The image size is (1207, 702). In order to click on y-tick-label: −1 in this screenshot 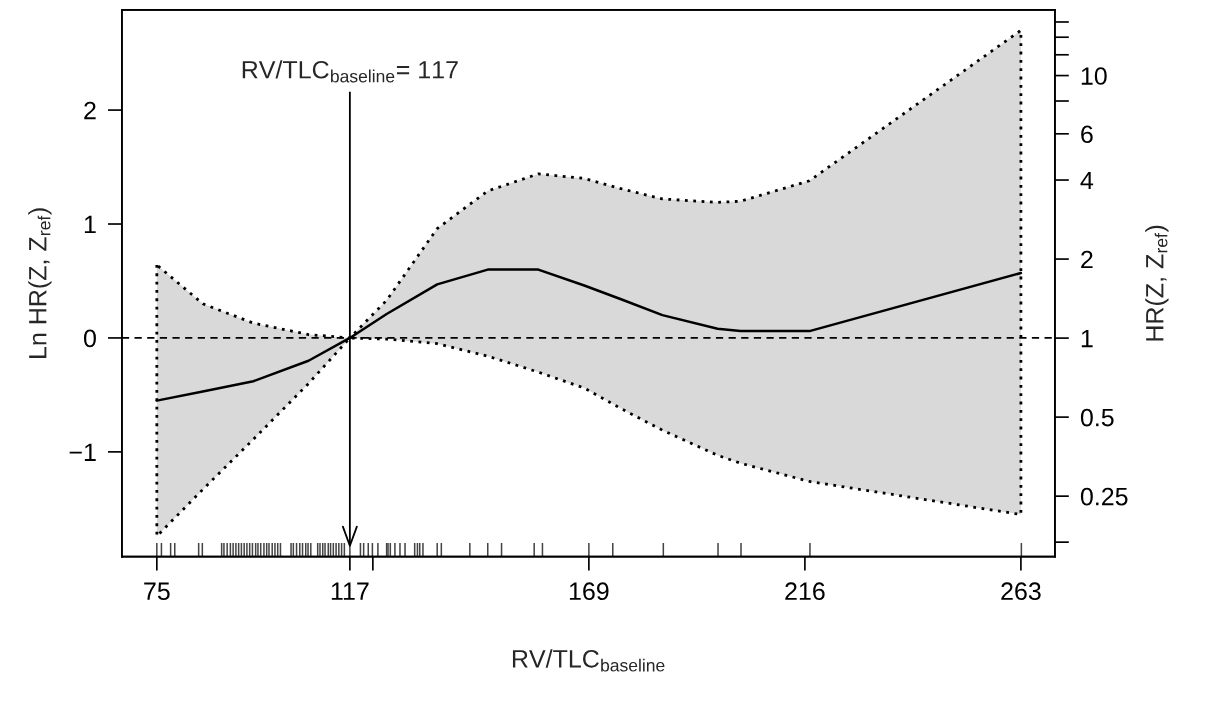, I will do `click(82, 452)`.